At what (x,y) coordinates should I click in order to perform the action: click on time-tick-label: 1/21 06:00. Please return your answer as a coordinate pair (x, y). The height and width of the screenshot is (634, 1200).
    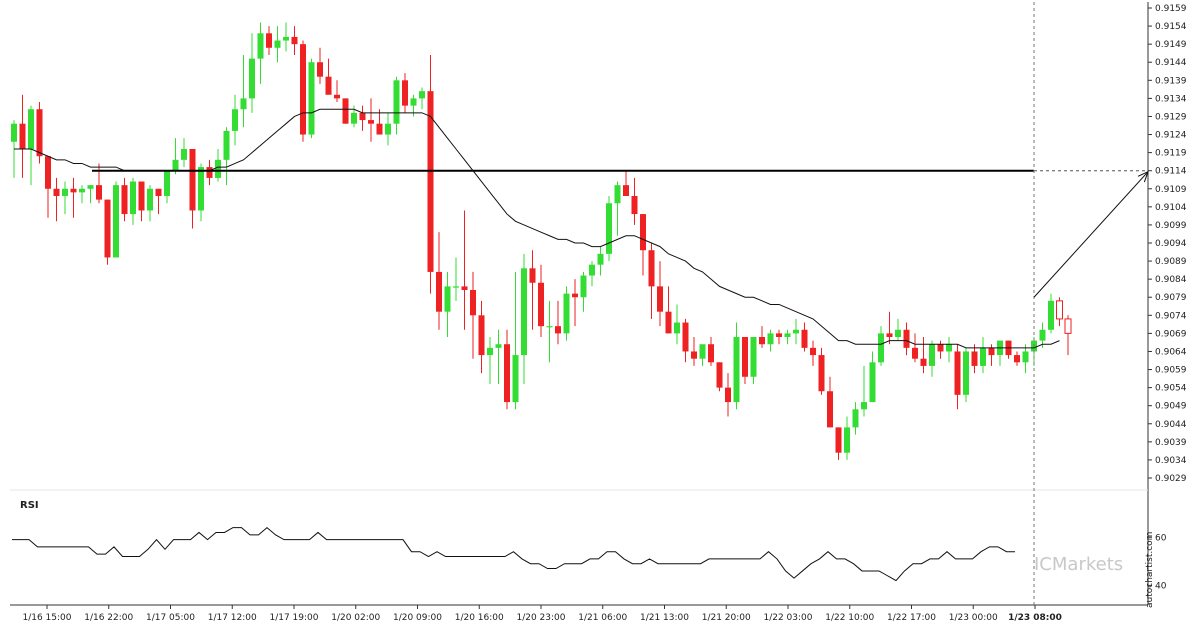
    Looking at the image, I should click on (602, 618).